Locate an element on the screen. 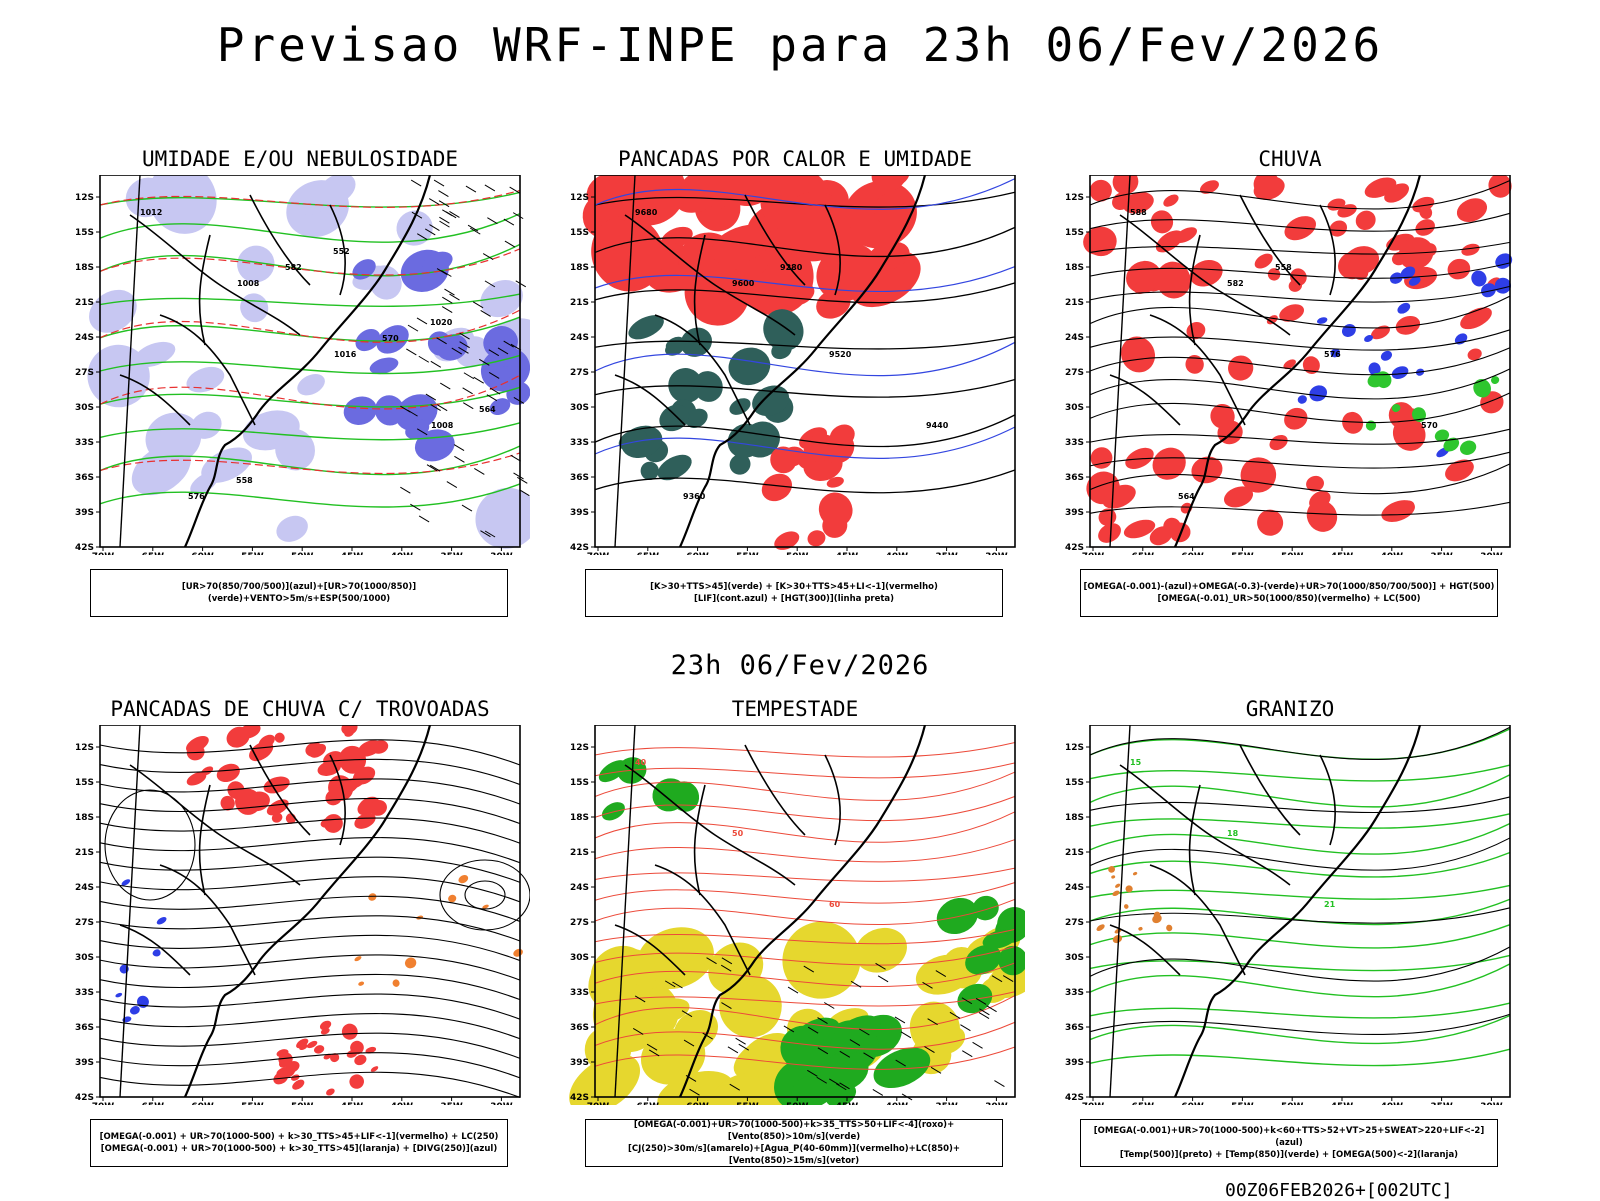 This screenshot has width=1600, height=1201. contour-label: 552 is located at coordinates (341, 251).